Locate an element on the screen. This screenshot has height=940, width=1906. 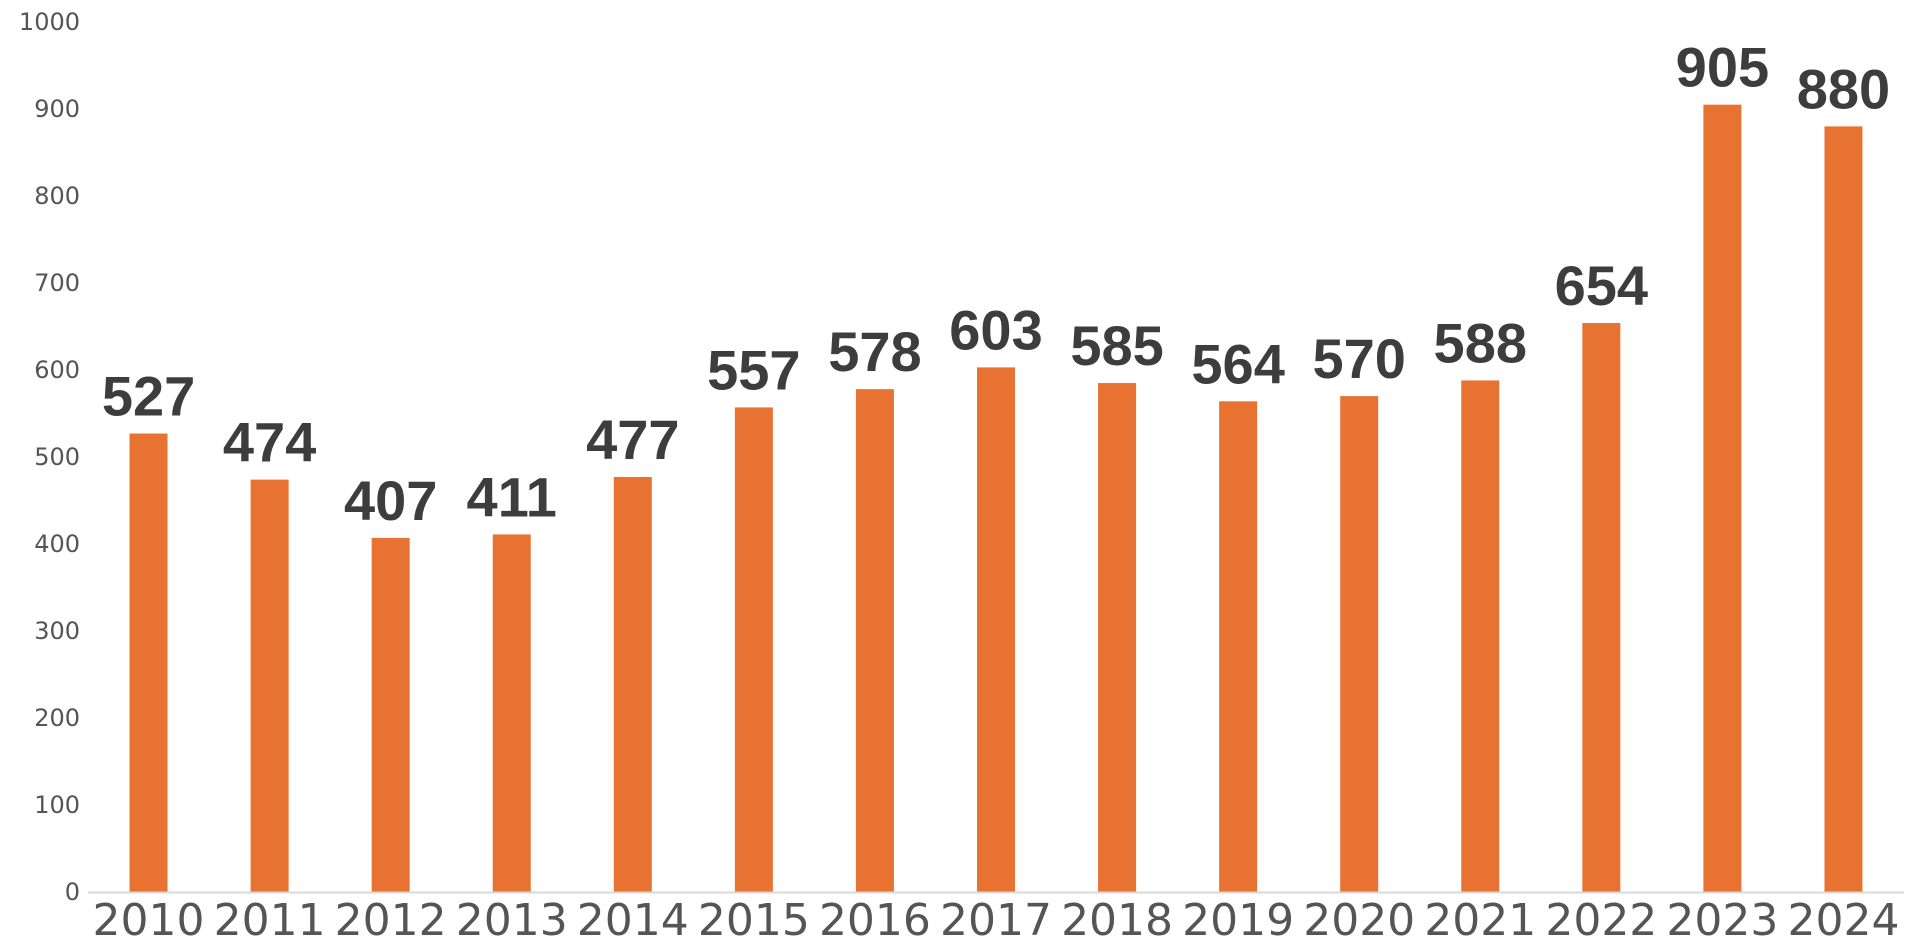
x-tick-label: 2014 is located at coordinates (633, 917).